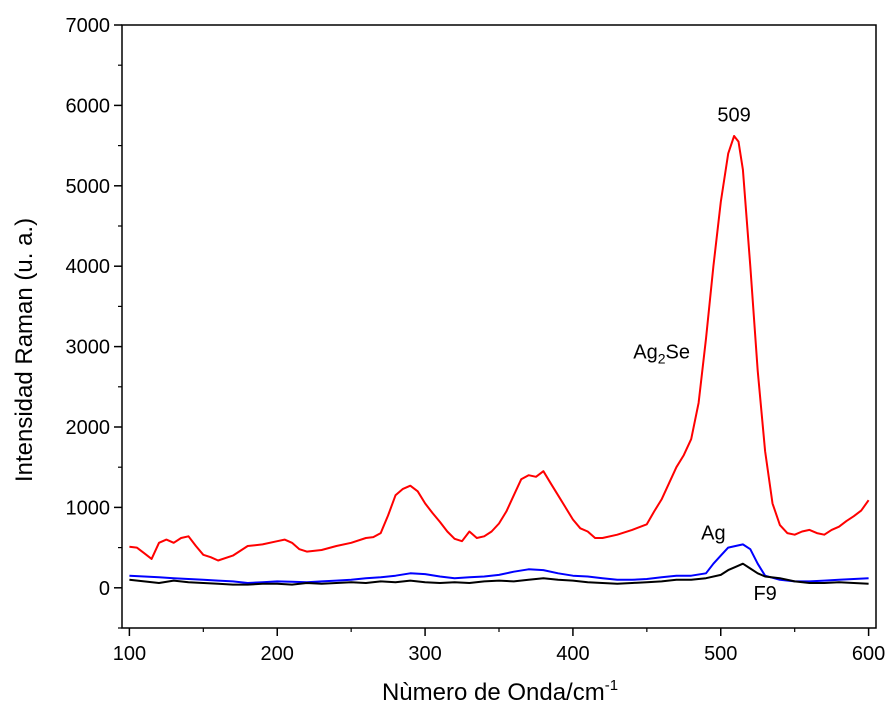 Image resolution: width=888 pixels, height=714 pixels. Describe the element at coordinates (572, 654) in the screenshot. I see `x-tick-label: 400` at that location.